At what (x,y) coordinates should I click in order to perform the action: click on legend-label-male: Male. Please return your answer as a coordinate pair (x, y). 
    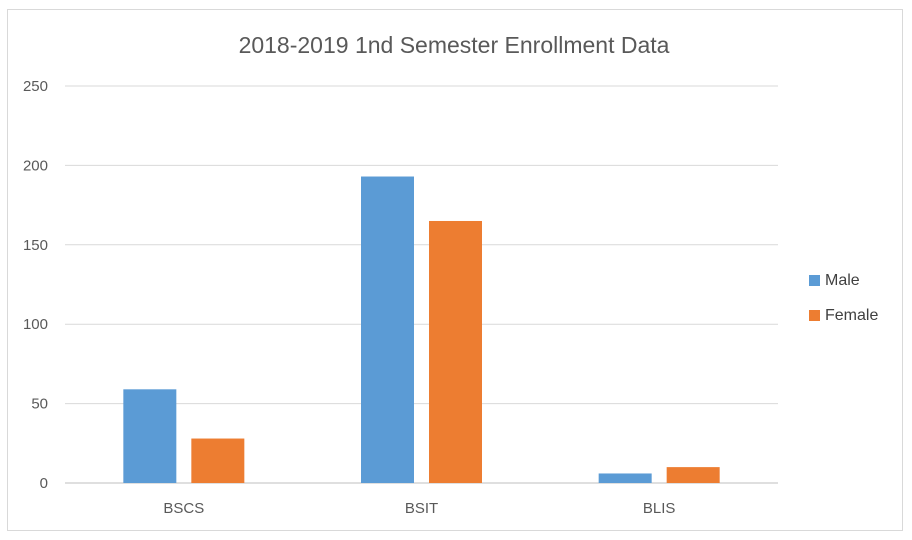
    Looking at the image, I should click on (842, 280).